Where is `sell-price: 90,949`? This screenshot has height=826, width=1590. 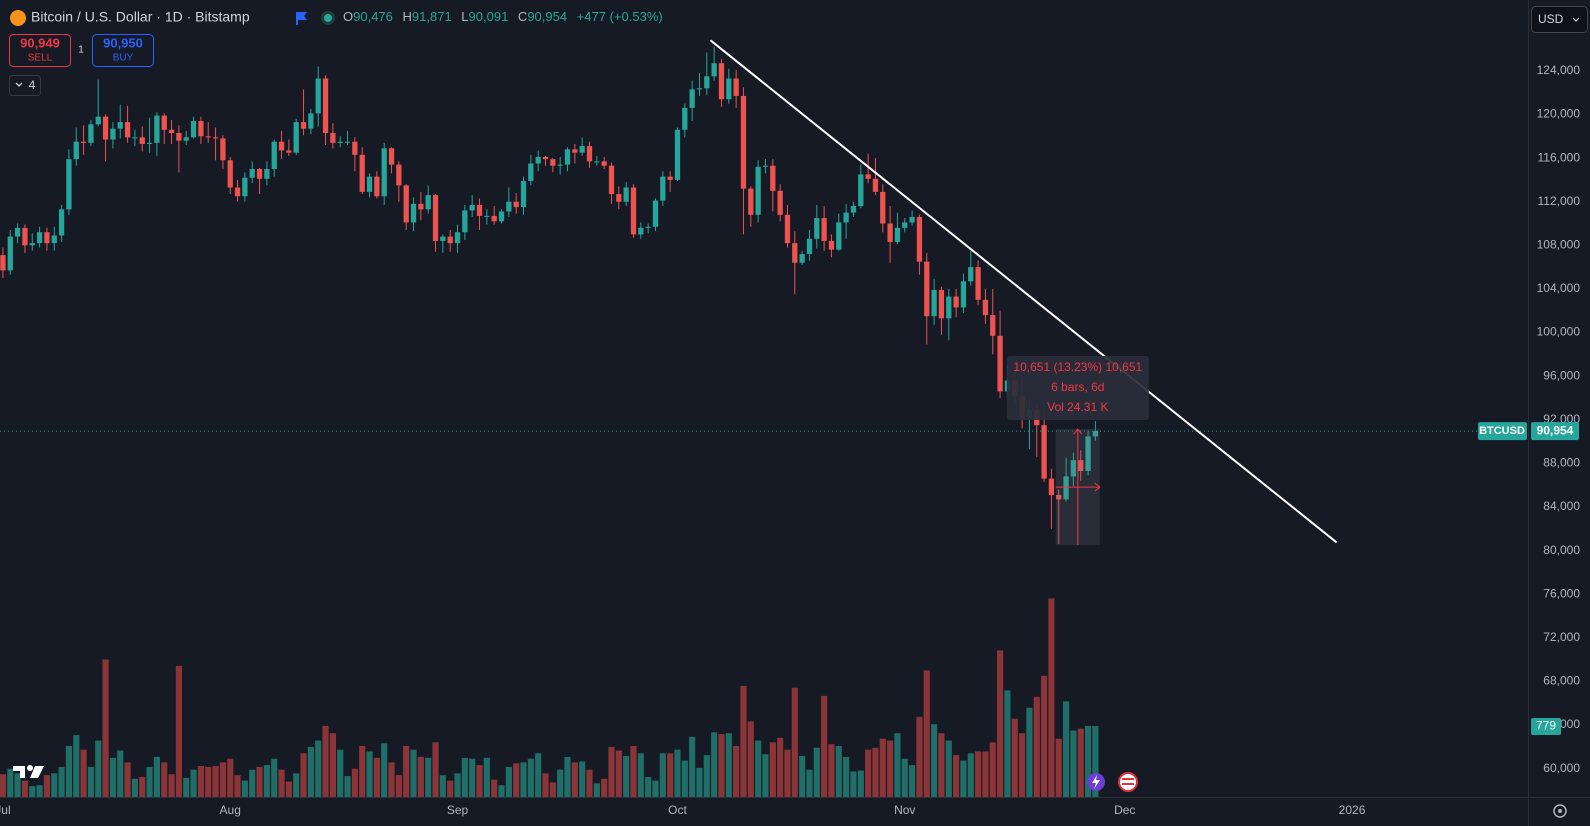
sell-price: 90,949 is located at coordinates (40, 42).